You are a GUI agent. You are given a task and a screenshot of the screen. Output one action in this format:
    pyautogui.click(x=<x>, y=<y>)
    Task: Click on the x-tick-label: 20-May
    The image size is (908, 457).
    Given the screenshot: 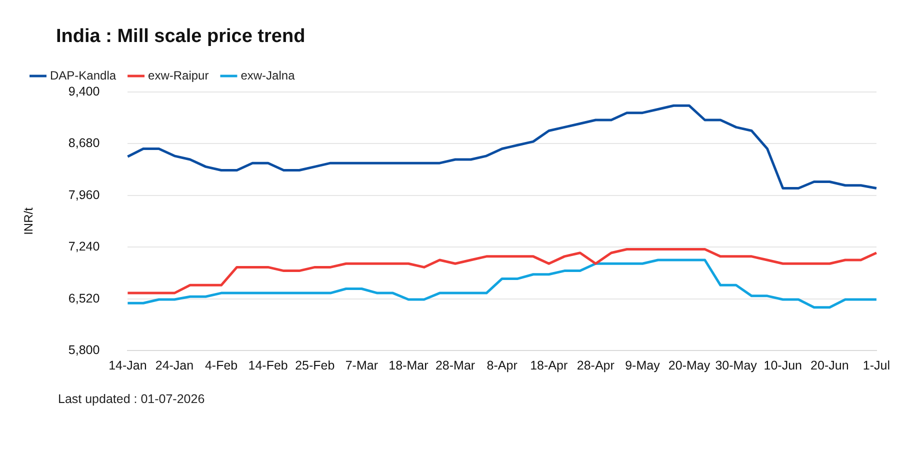 What is the action you would take?
    pyautogui.click(x=689, y=365)
    